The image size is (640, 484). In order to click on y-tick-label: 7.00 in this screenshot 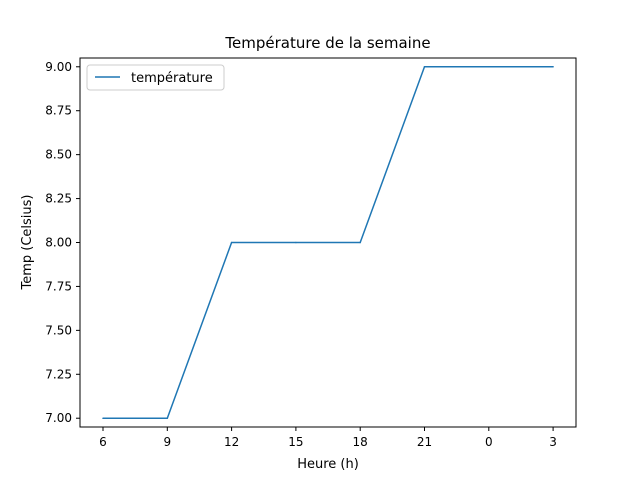, I will do `click(58, 418)`.